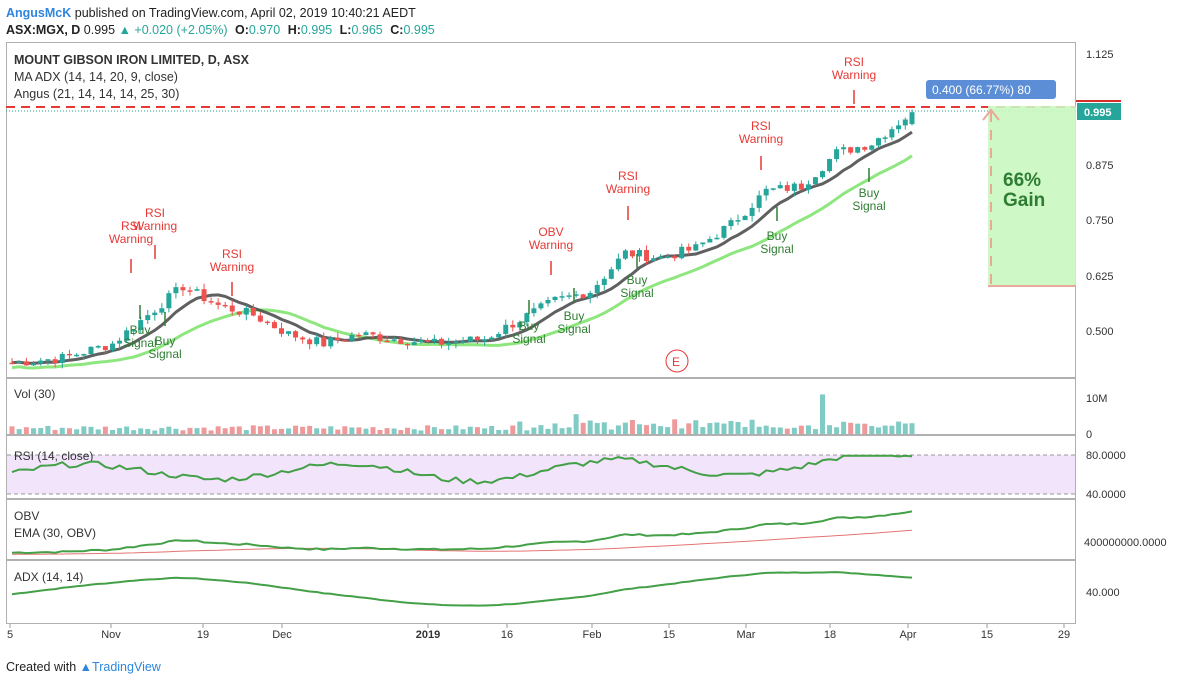  Describe the element at coordinates (181, 30) in the screenshot. I see `price-change: +0.020 (+2.05%)` at that location.